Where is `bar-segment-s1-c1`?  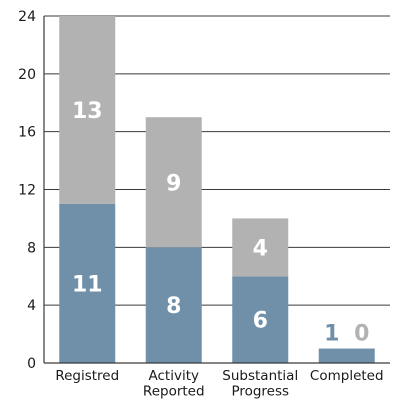
bar-segment-s1-c1 is located at coordinates (173, 182).